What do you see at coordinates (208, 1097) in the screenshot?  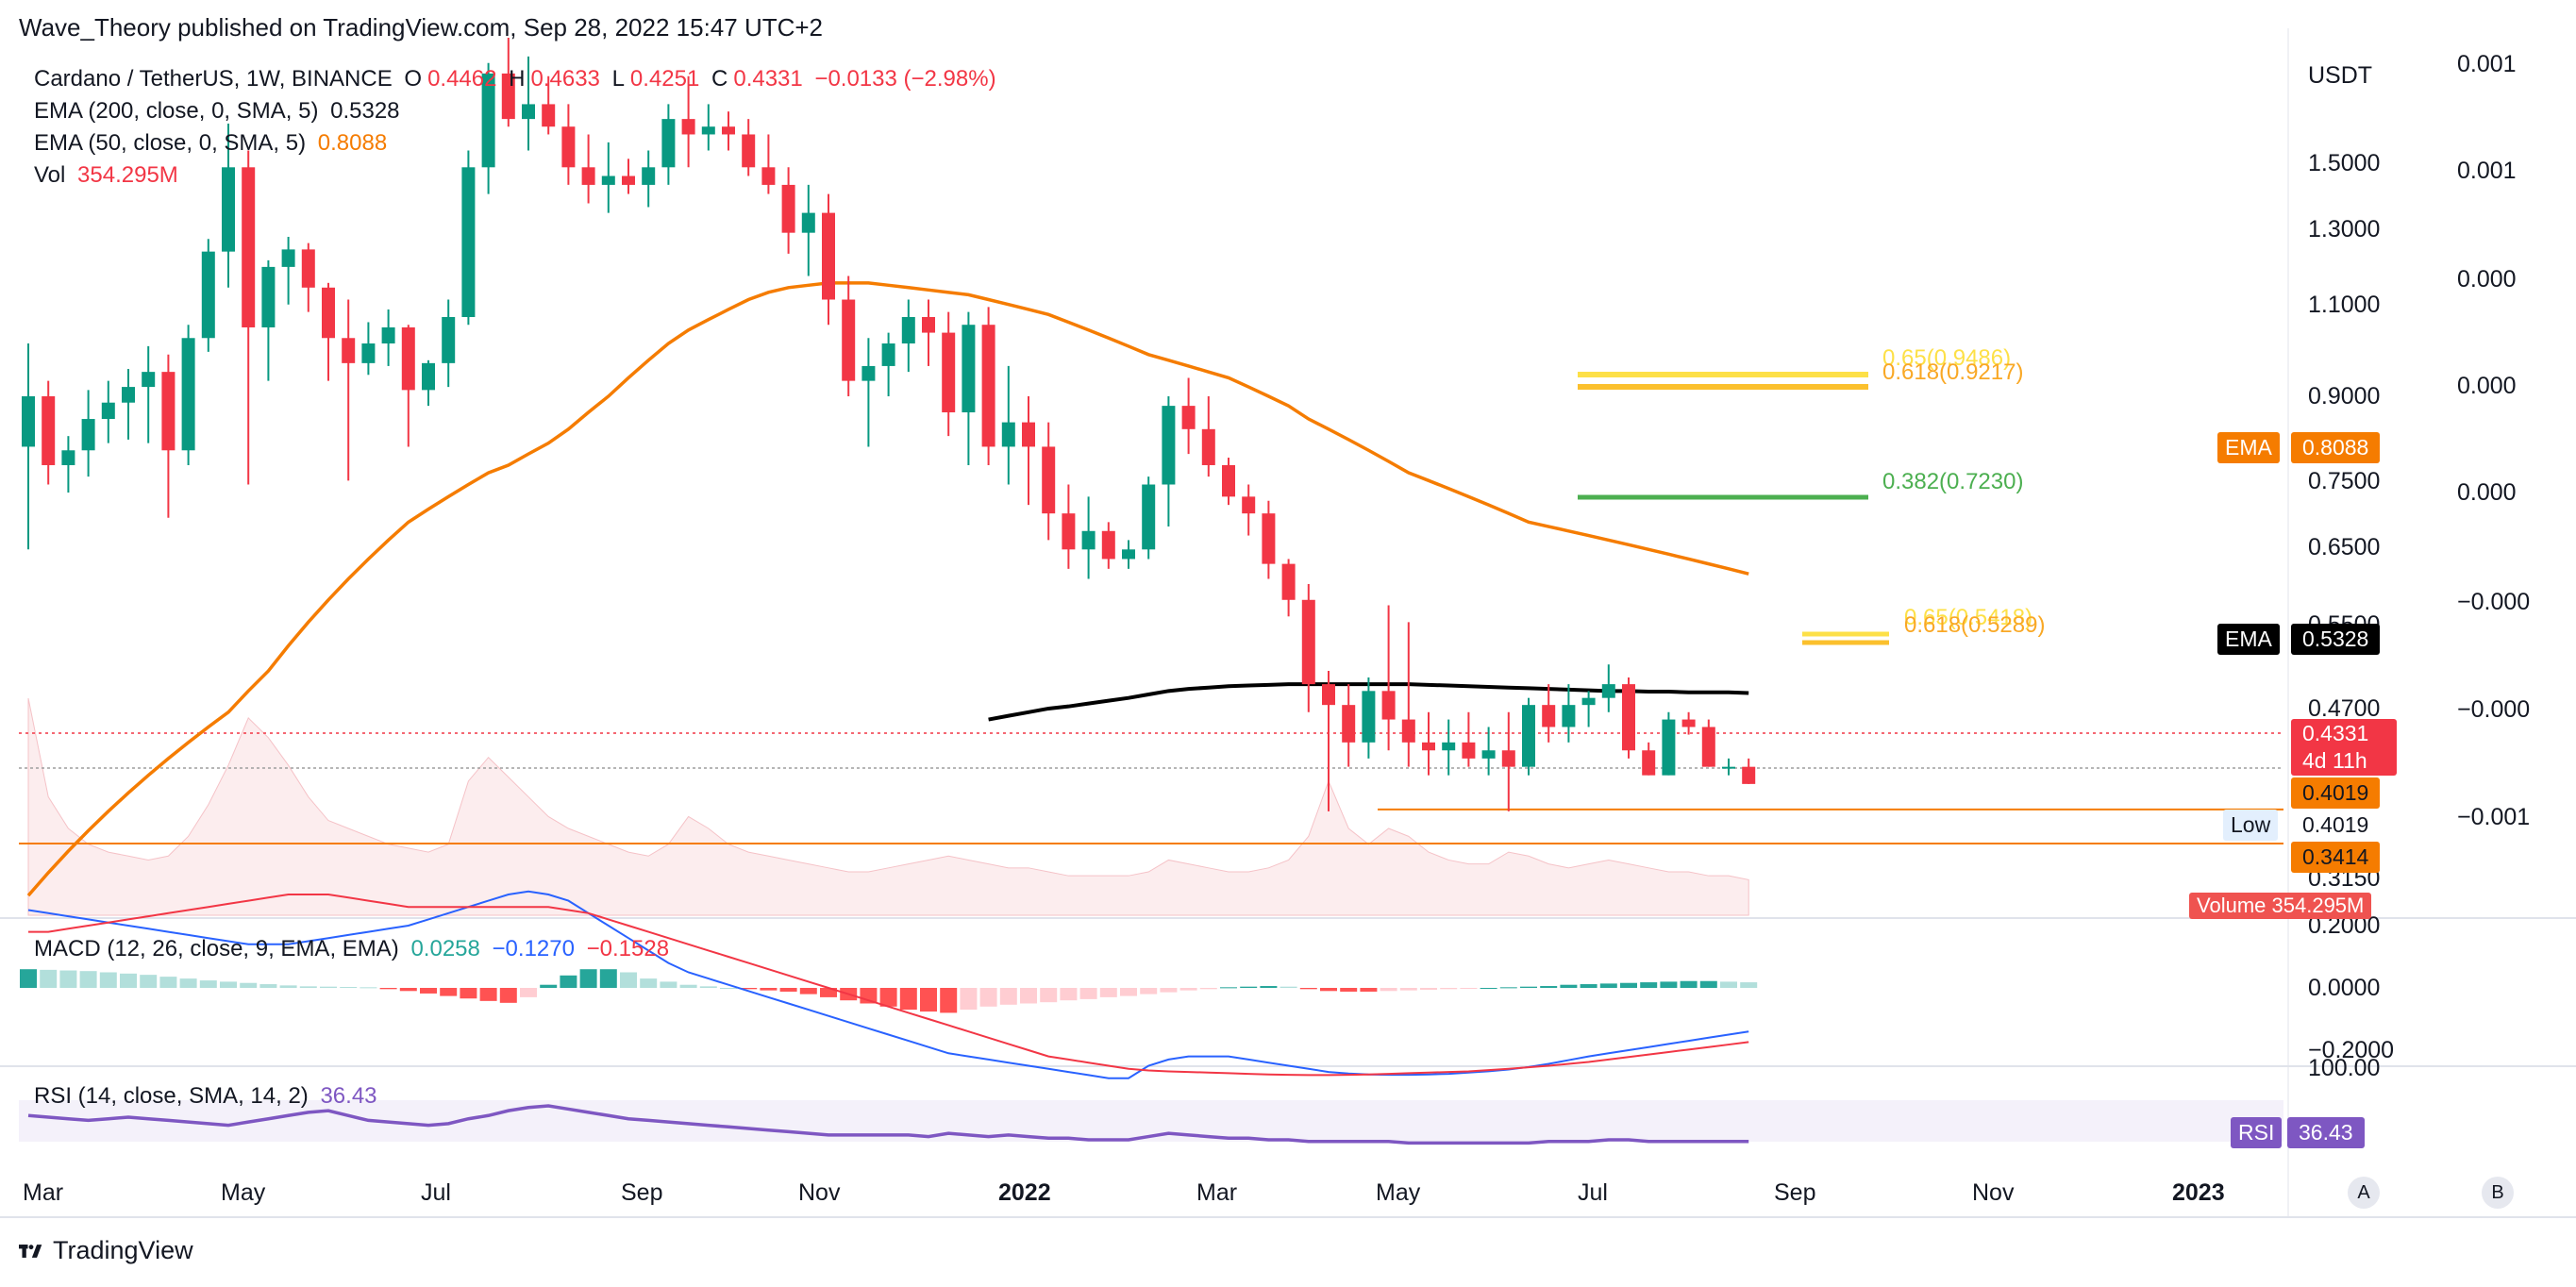 I see `rsi-legend: RSI (14, close, SMA, 14, 2) 36.43` at bounding box center [208, 1097].